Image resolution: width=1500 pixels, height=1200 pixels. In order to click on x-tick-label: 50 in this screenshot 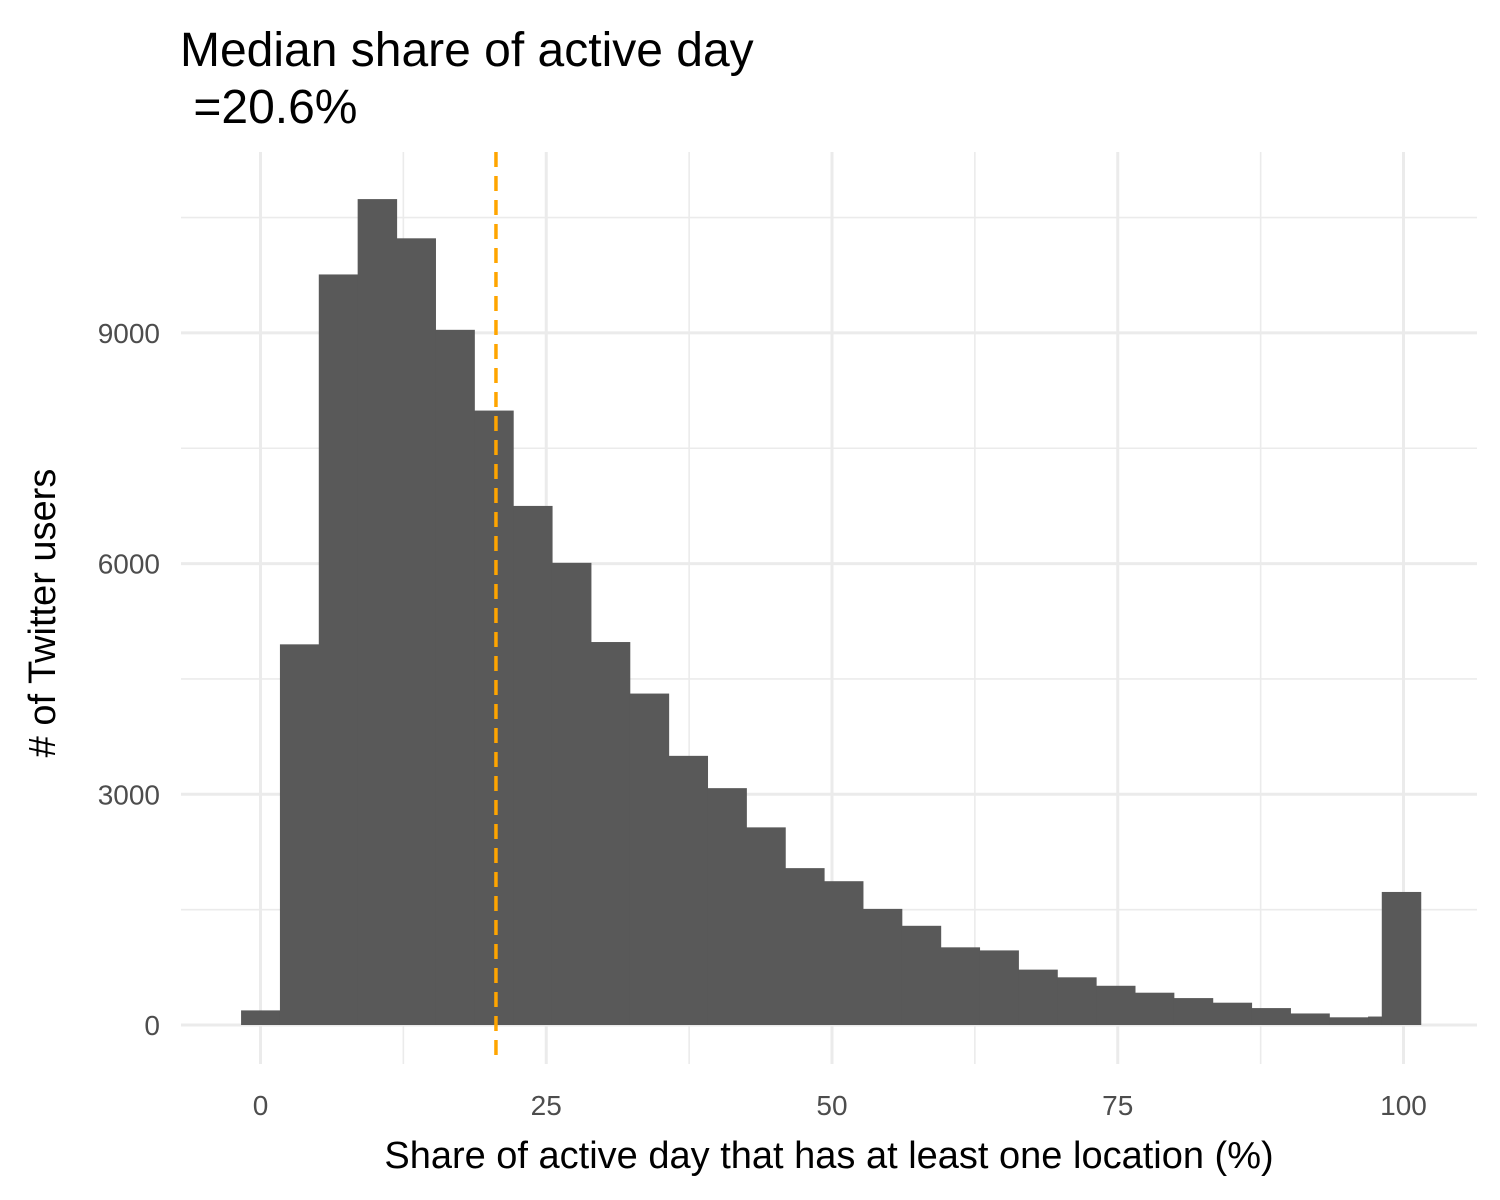, I will do `click(831, 1105)`.